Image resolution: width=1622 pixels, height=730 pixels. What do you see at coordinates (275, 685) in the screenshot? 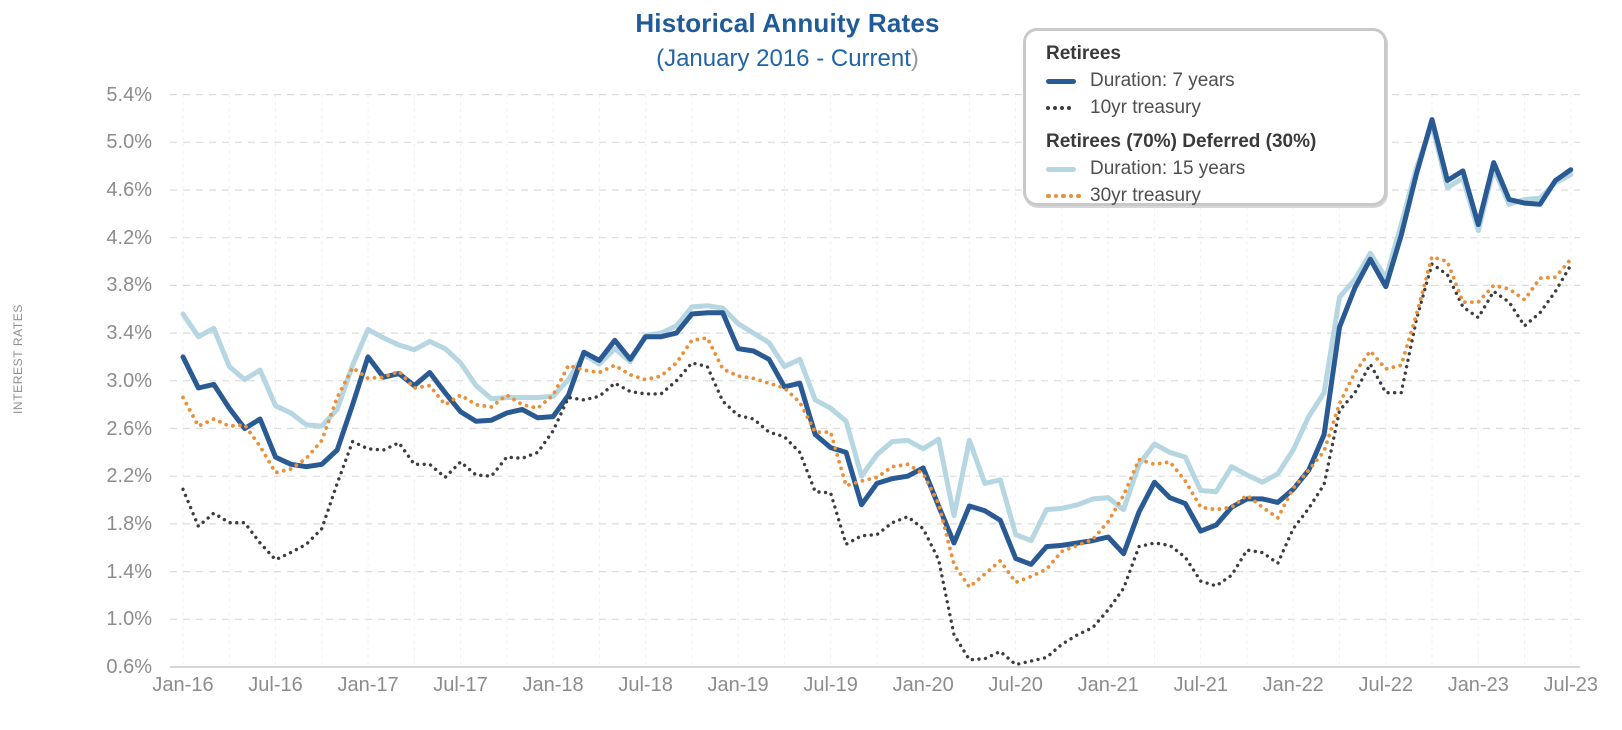
I see `x-tick-label: Jul-16` at bounding box center [275, 685].